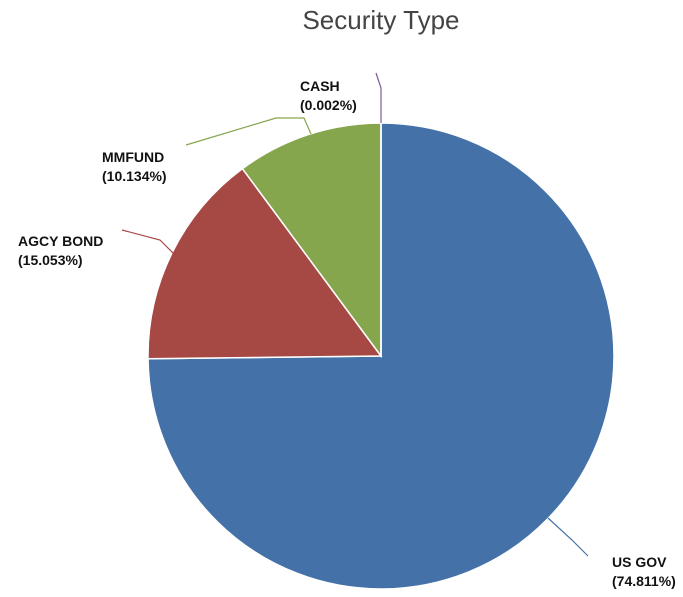  I want to click on slice-label-name: US GOV, so click(639, 562).